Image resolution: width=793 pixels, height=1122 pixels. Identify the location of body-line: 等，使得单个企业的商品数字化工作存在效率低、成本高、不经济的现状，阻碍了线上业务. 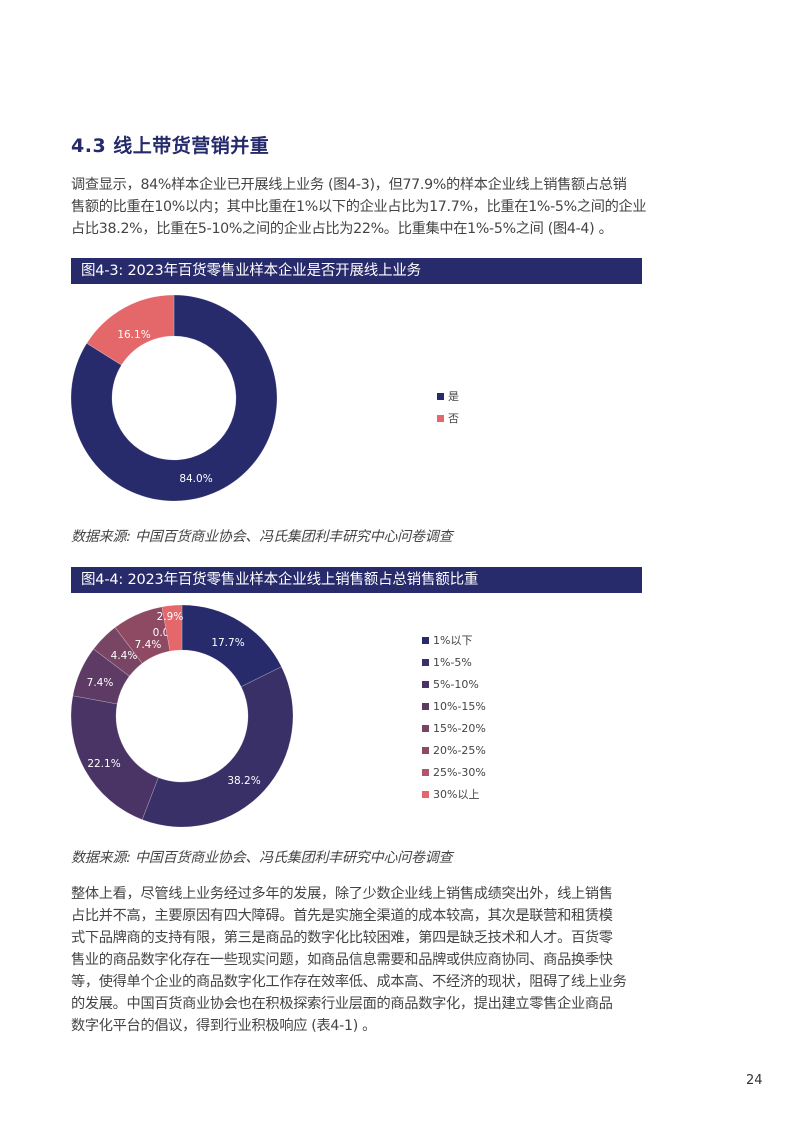
(349, 982).